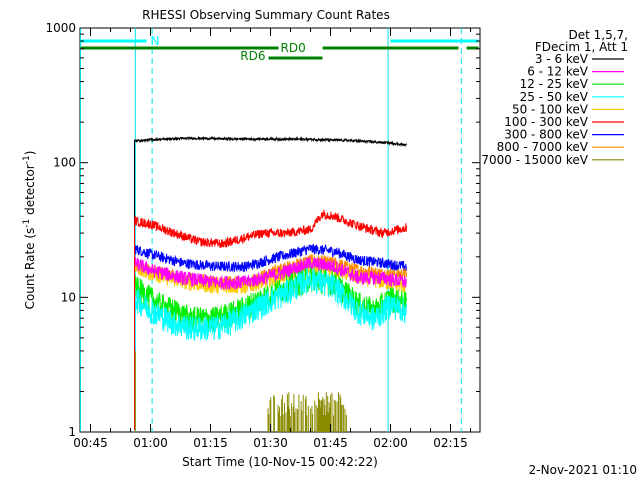  What do you see at coordinates (450, 443) in the screenshot?
I see `x-tick-label: 02:15` at bounding box center [450, 443].